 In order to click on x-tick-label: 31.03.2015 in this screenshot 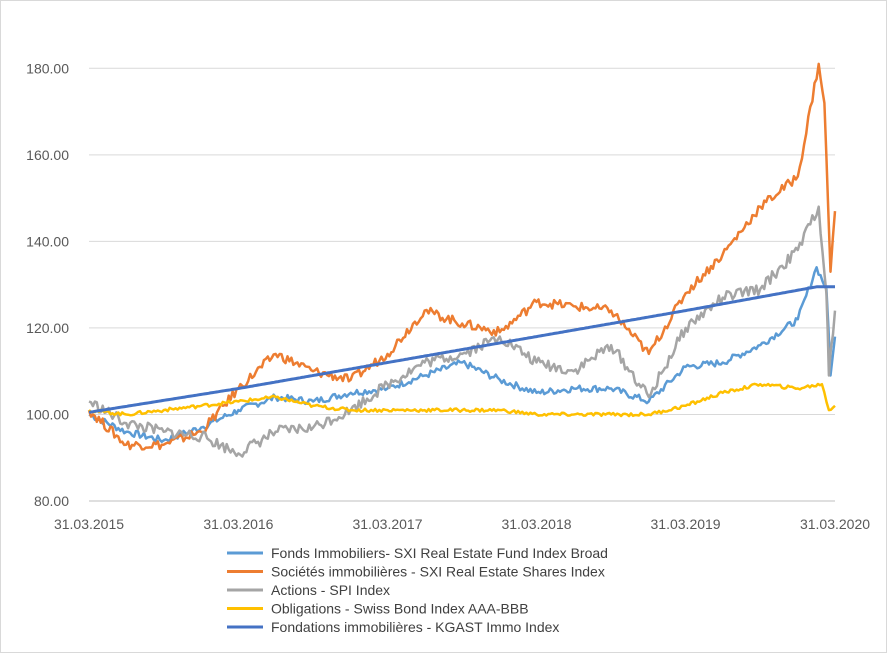, I will do `click(89, 524)`.